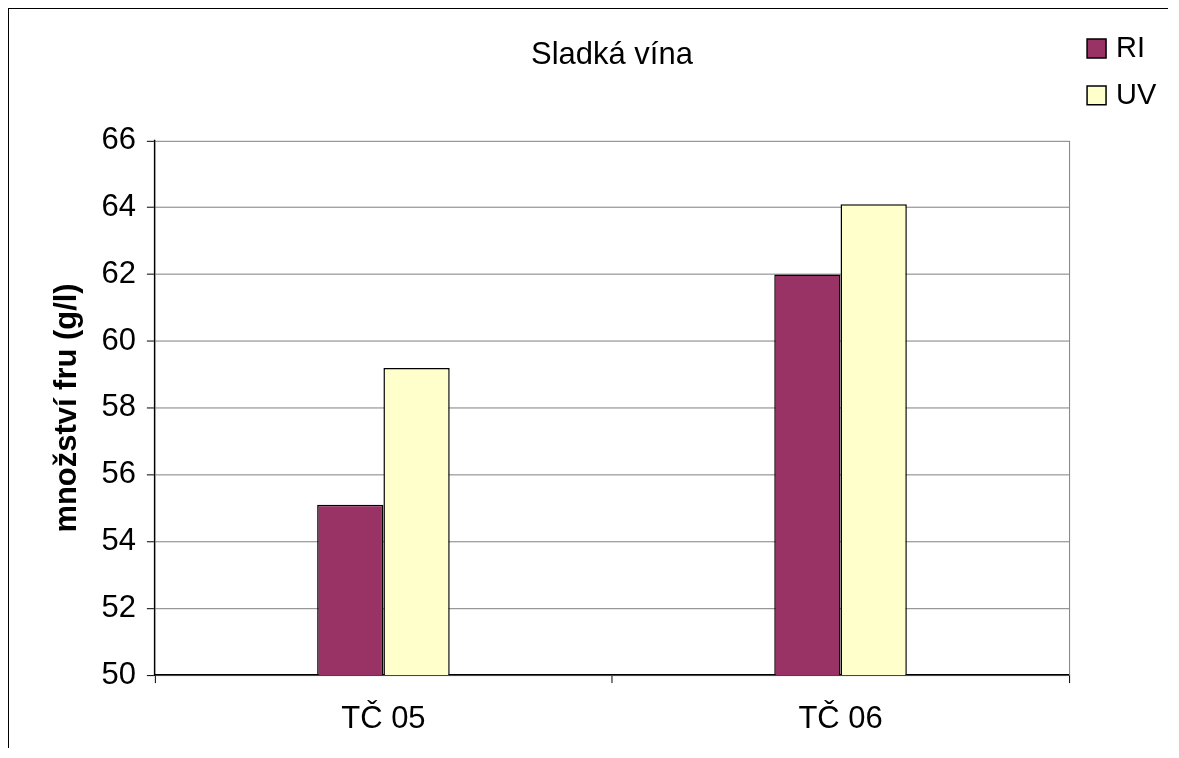 The height and width of the screenshot is (758, 1179). Describe the element at coordinates (118, 206) in the screenshot. I see `y-tick-label: 64` at that location.